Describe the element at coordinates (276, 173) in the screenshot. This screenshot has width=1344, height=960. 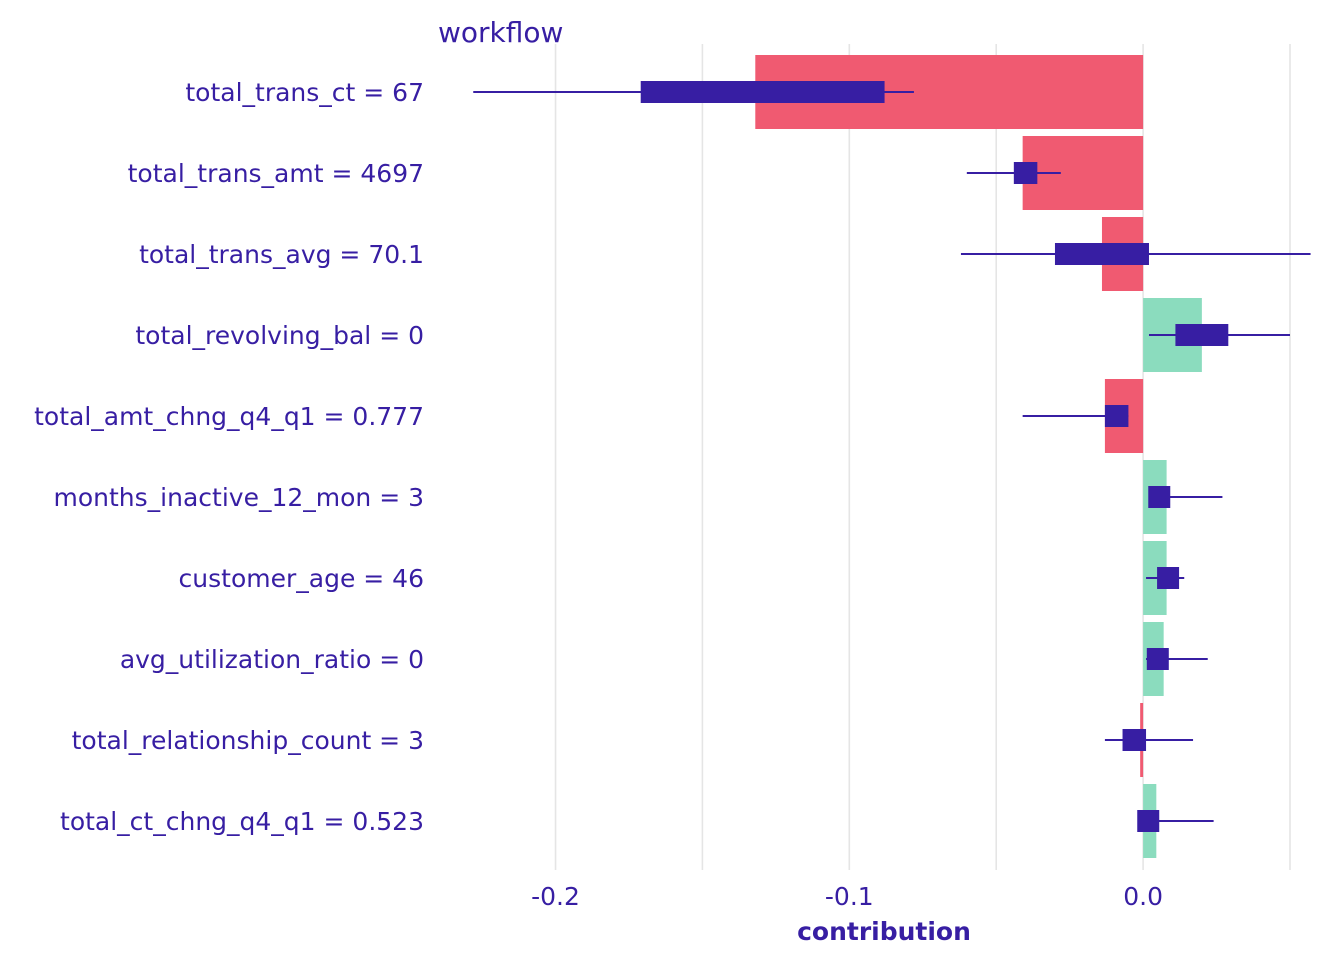
I see `variable-label: total_trans_amt = 4697` at that location.